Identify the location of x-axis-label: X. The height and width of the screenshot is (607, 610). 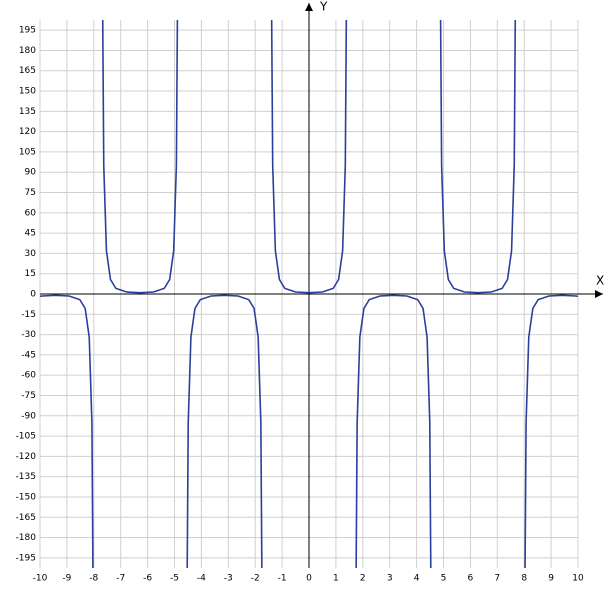
(600, 281).